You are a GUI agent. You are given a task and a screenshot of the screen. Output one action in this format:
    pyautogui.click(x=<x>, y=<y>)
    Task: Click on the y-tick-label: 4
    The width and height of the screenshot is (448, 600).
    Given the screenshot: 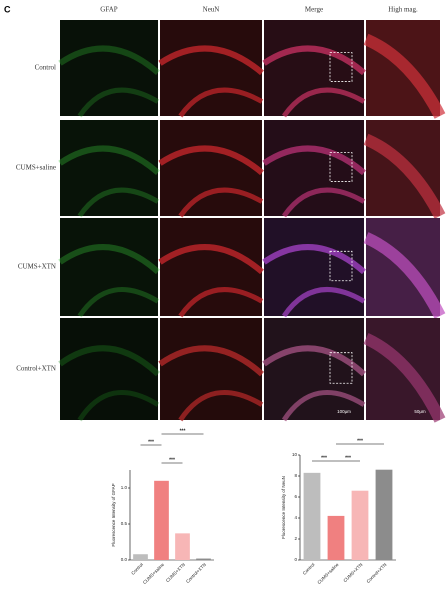 What is the action you would take?
    pyautogui.click(x=295, y=517)
    